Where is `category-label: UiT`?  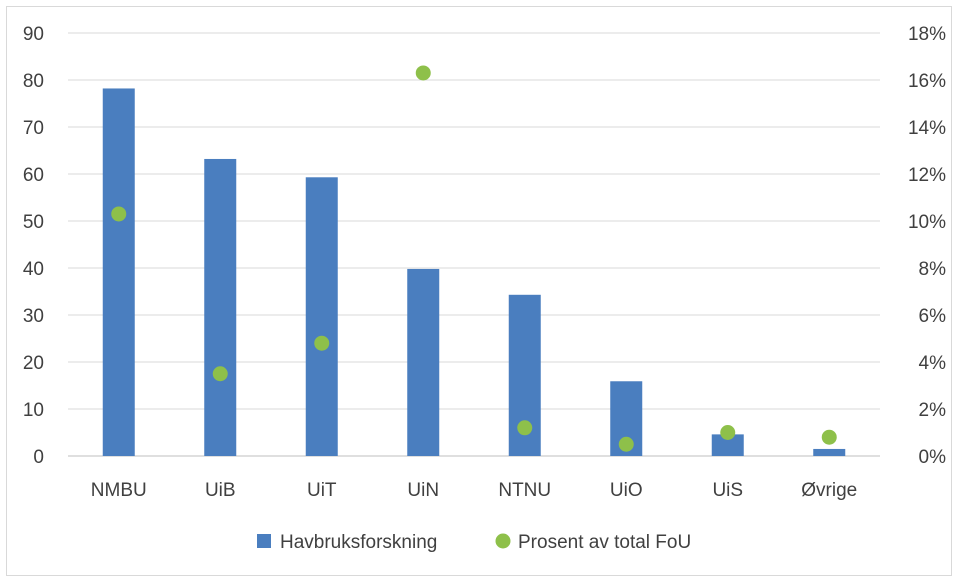 category-label: UiT is located at coordinates (322, 490).